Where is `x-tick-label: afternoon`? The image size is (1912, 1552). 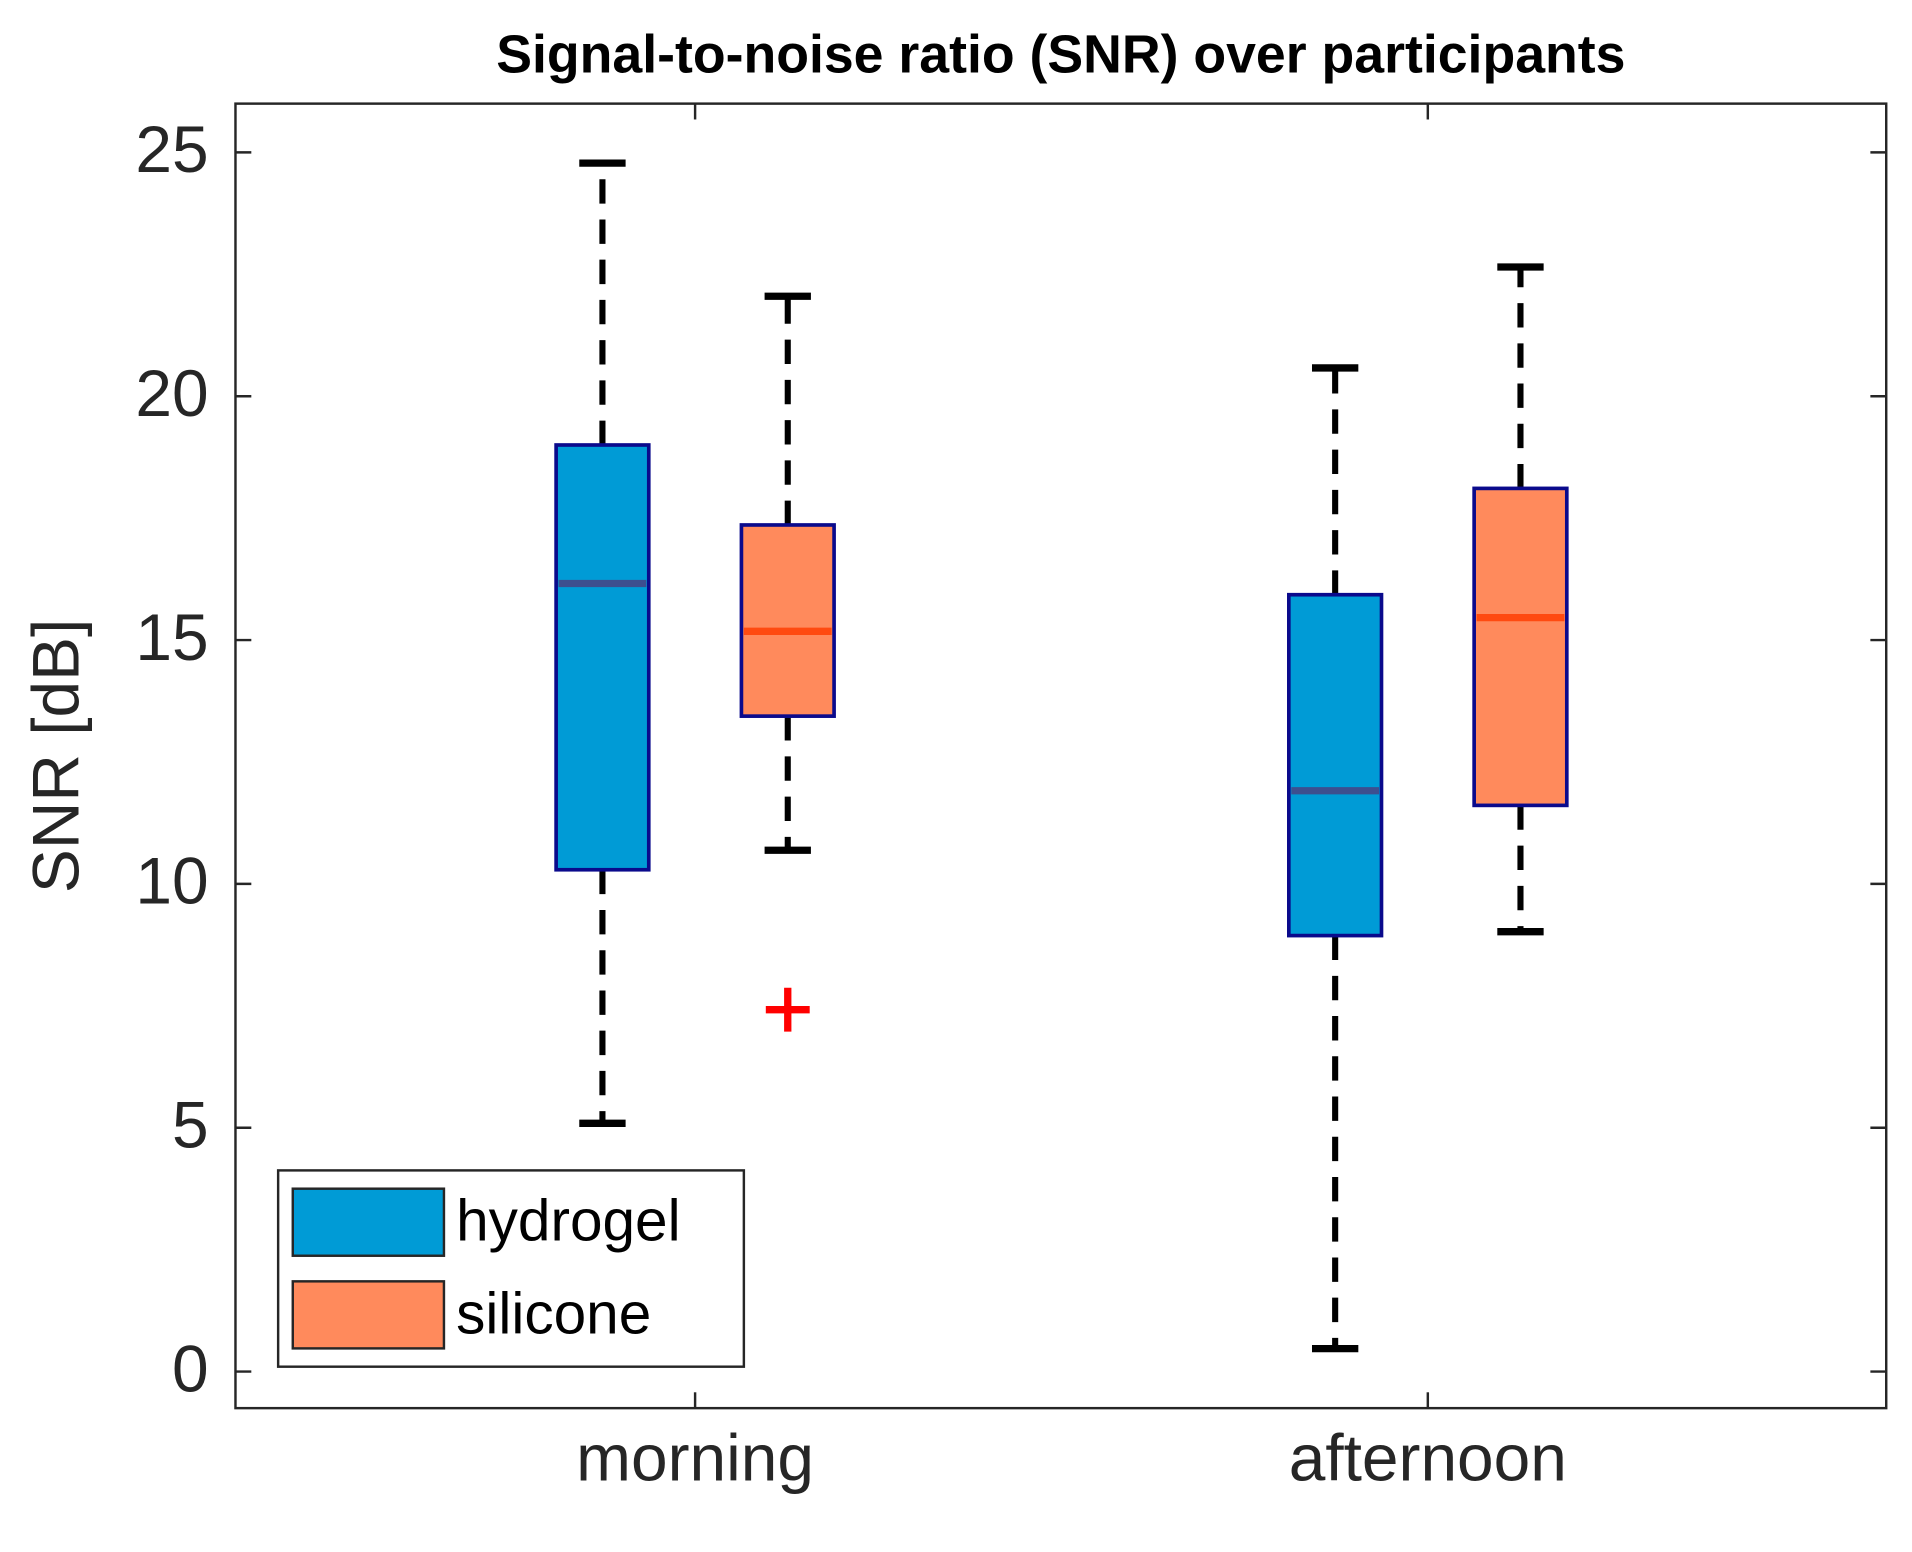
x-tick-label: afternoon is located at coordinates (1428, 1457).